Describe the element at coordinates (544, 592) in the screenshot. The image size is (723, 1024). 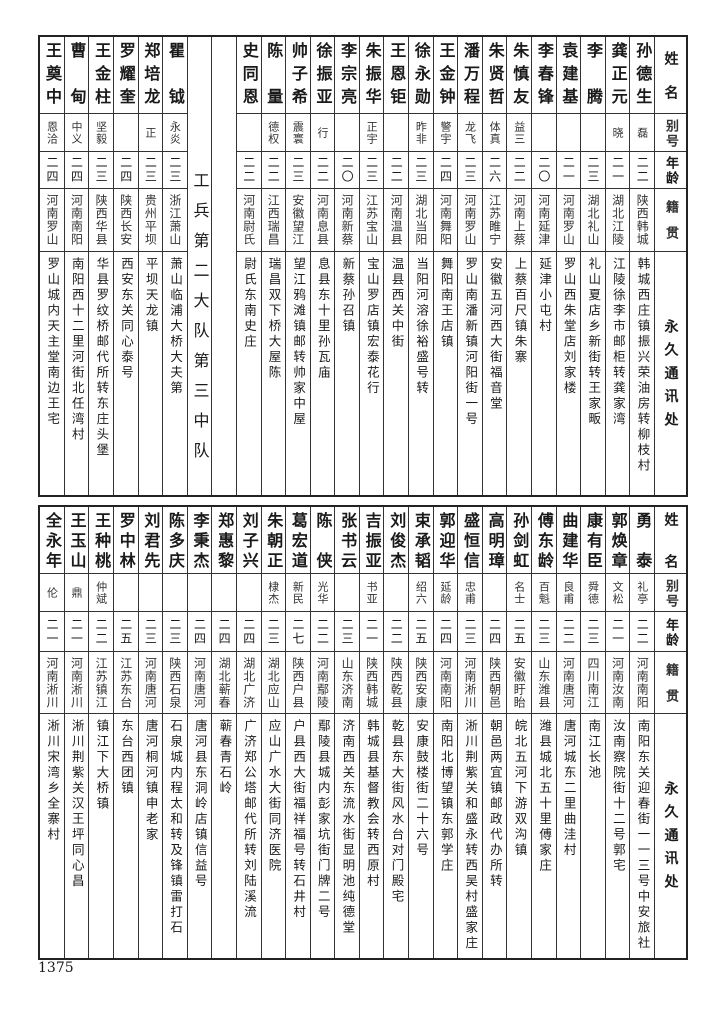
I see `person-alias: 百魁` at that location.